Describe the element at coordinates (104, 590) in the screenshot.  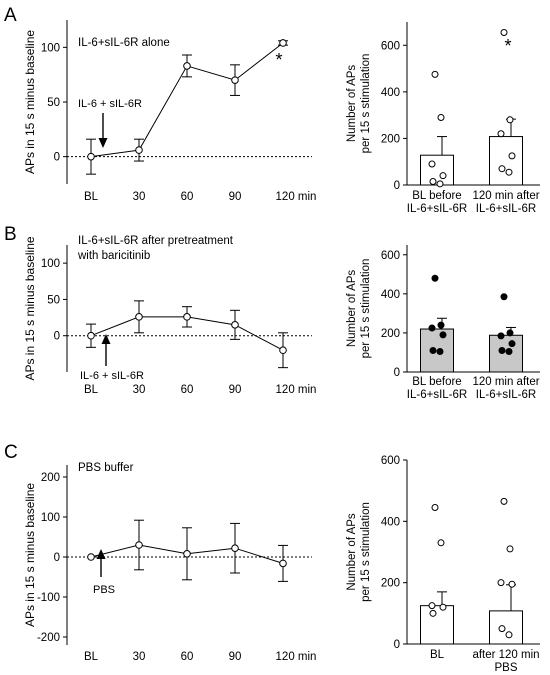
I see `panel-c-arrow-label: PBS` at that location.